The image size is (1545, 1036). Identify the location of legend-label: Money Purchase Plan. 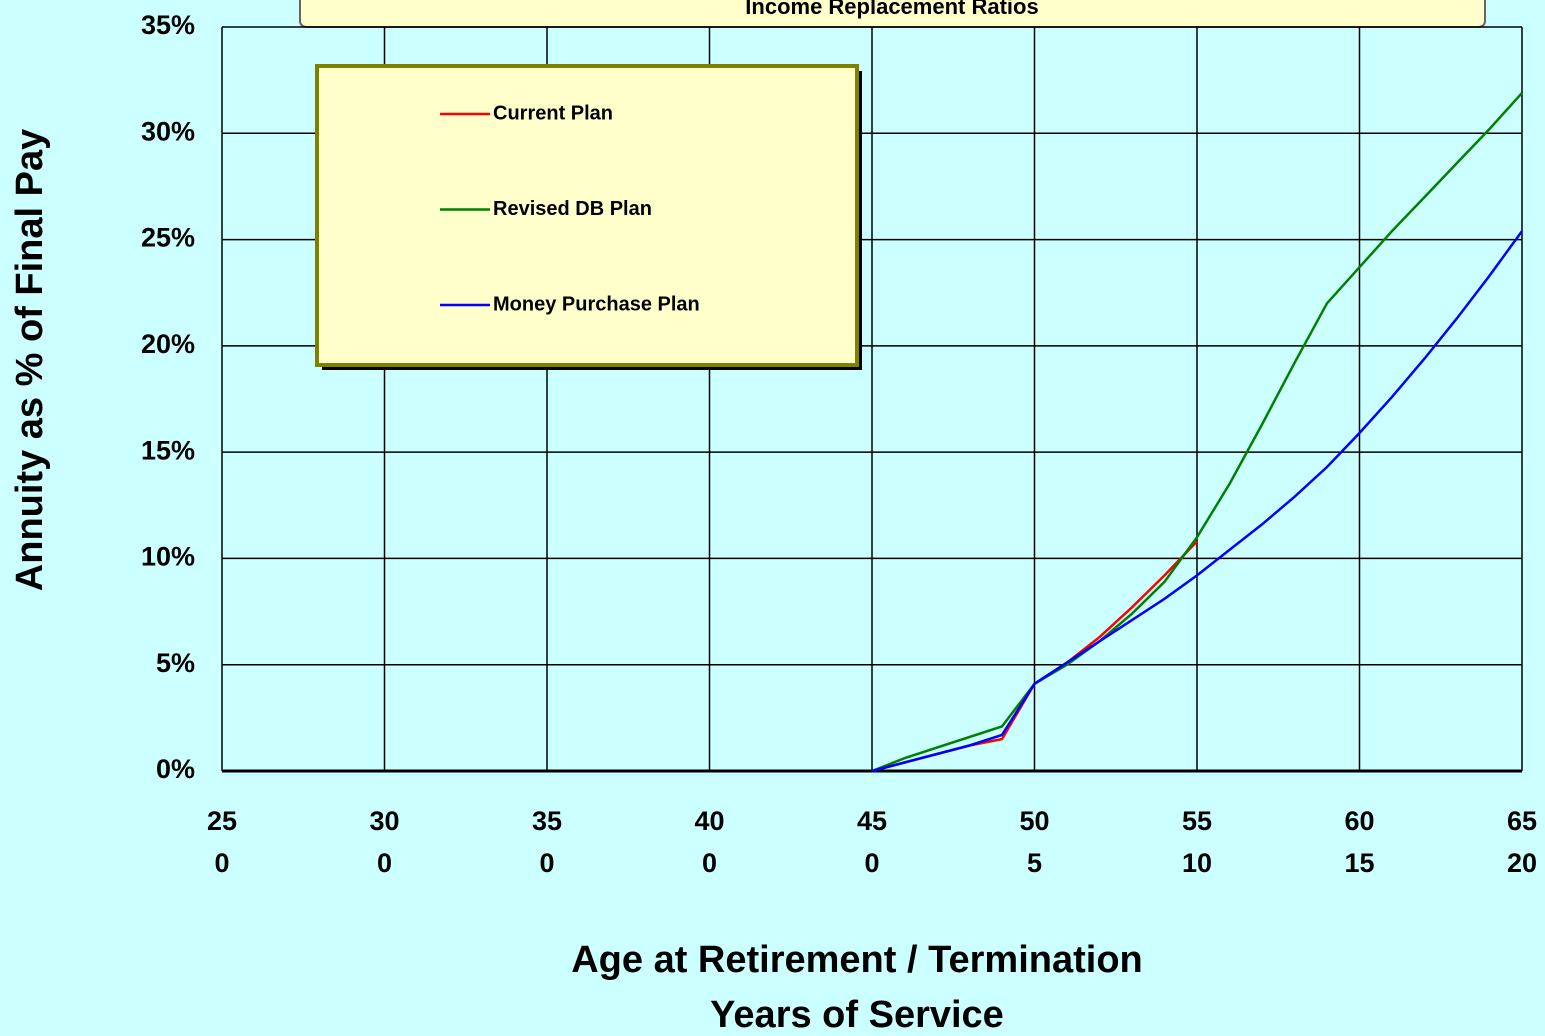
(596, 304).